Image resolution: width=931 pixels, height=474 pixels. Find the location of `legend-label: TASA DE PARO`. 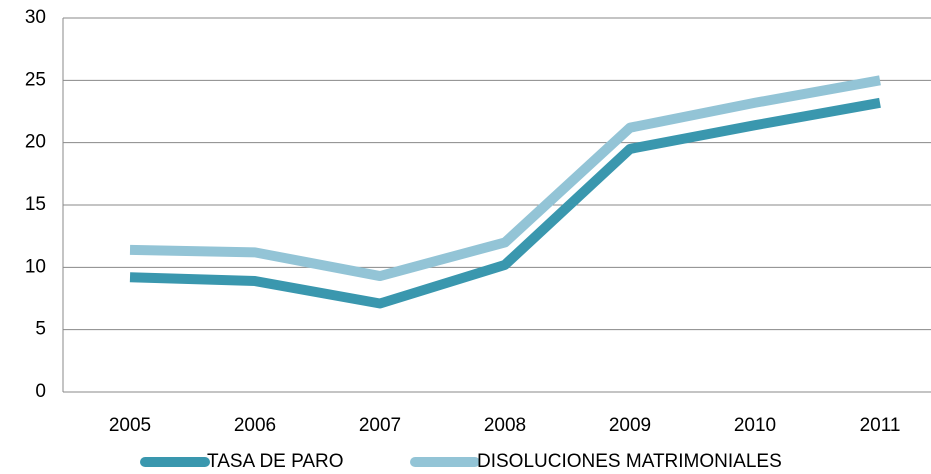

legend-label: TASA DE PARO is located at coordinates (275, 461).